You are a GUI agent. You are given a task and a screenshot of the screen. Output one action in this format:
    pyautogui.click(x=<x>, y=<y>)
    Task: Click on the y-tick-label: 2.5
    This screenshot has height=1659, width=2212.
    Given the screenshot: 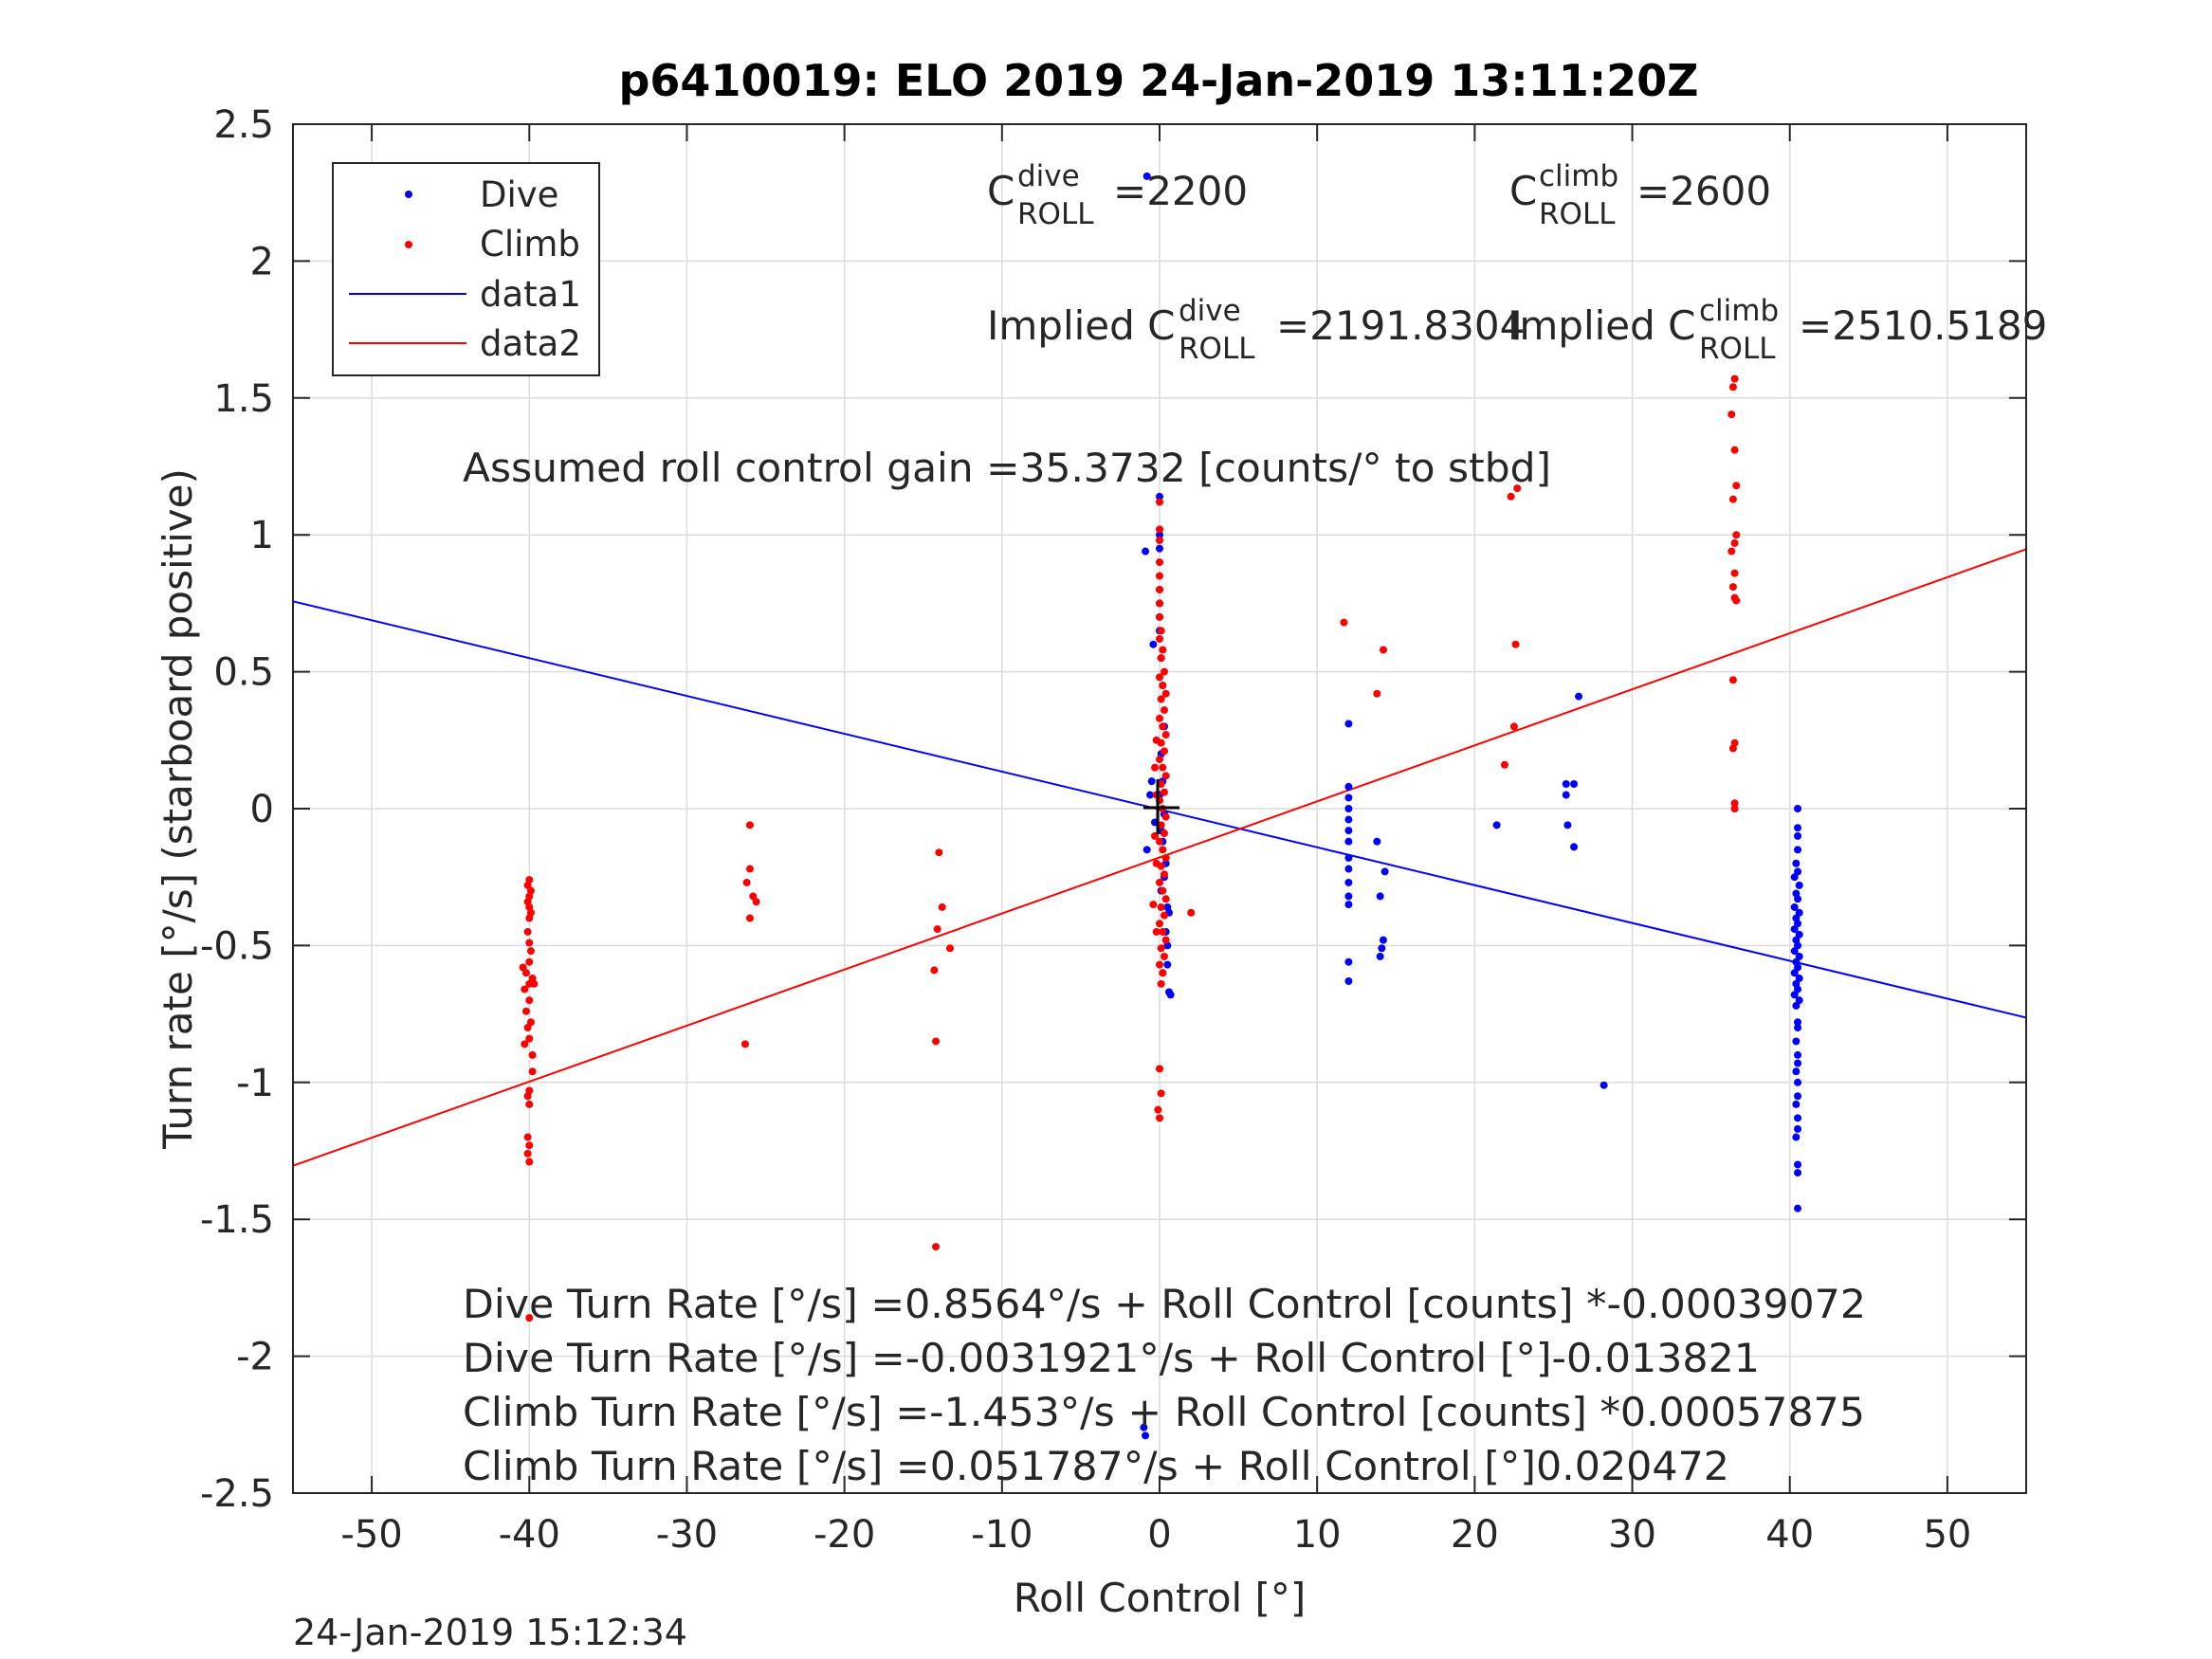 What is the action you would take?
    pyautogui.click(x=243, y=125)
    